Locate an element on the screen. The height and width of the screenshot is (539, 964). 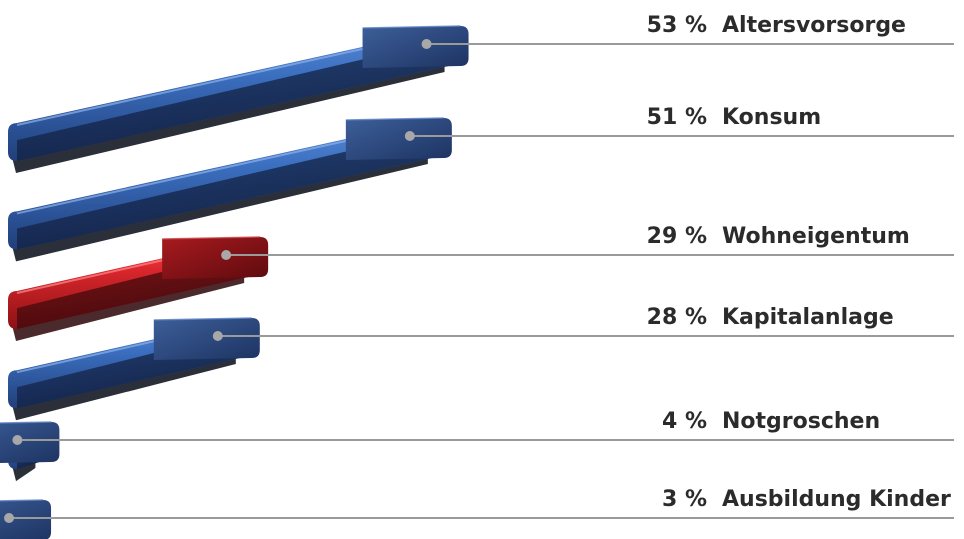
value-label-notgroschen: 4 % is located at coordinates (684, 421).